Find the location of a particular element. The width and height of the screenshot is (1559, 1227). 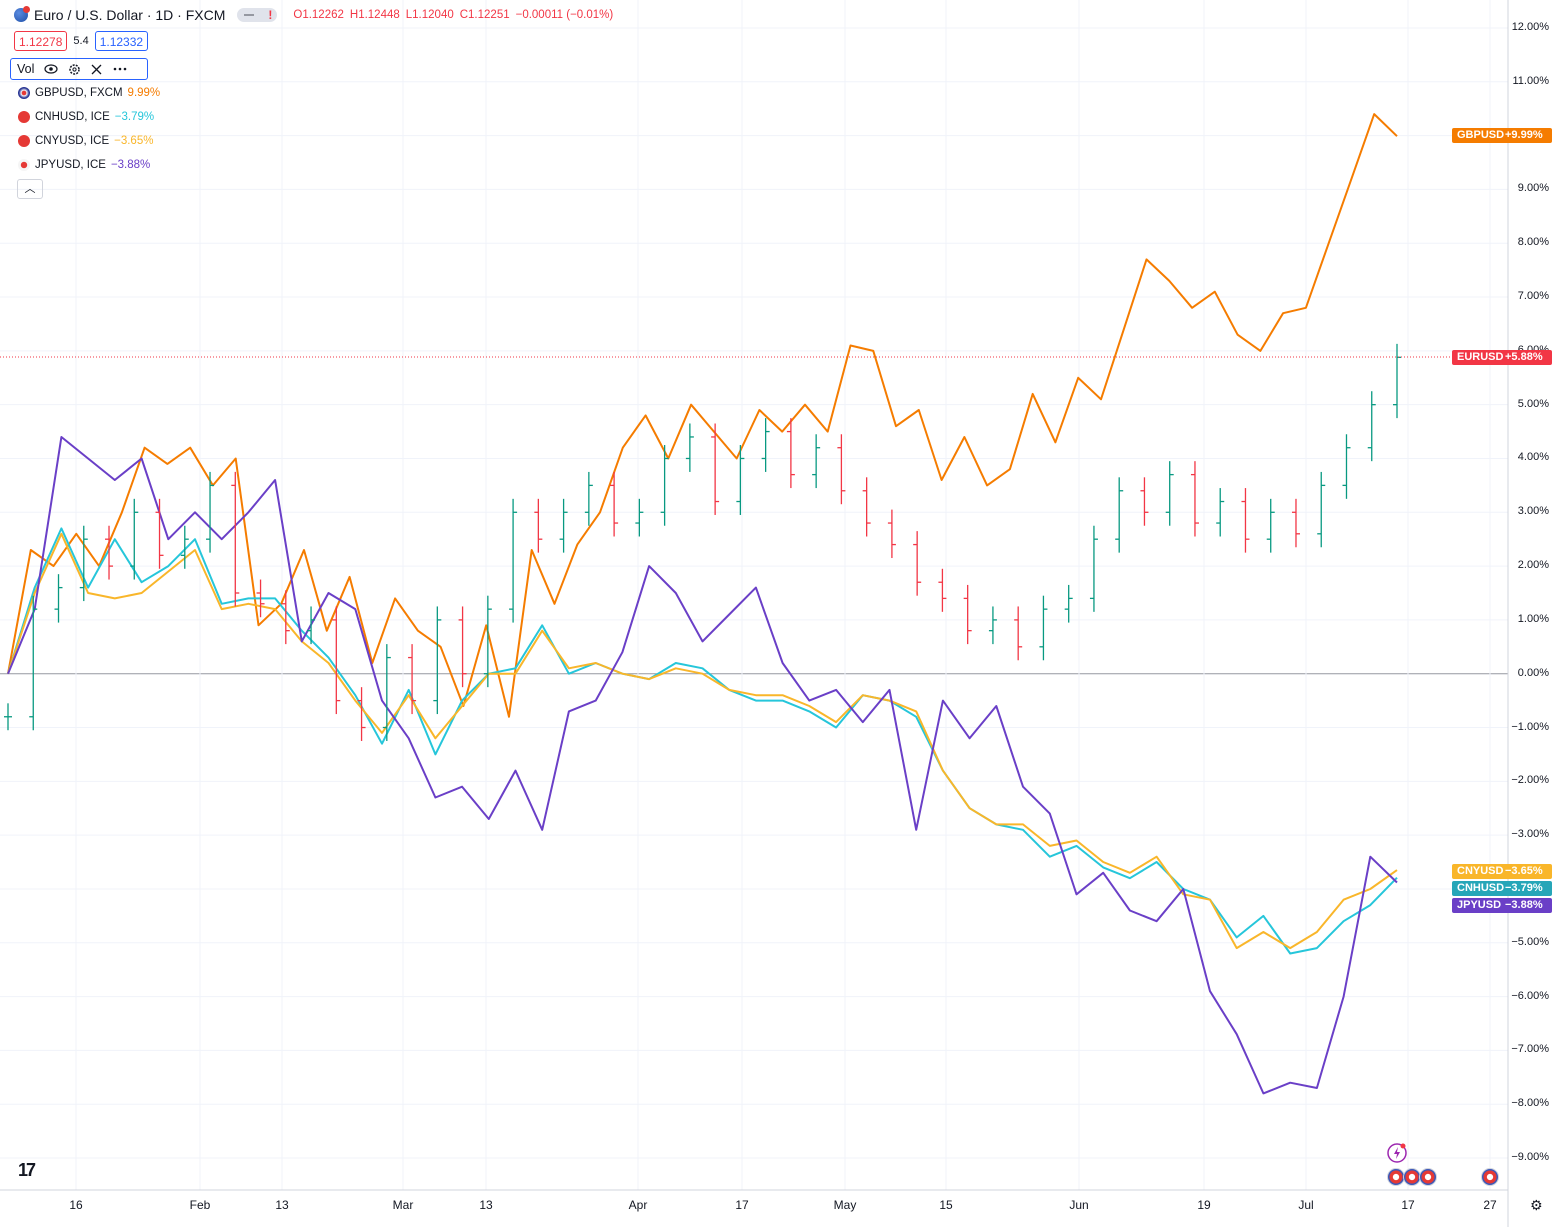

symbol-title: Euro / U.S. Dollar · 1D · FXCM is located at coordinates (130, 15).